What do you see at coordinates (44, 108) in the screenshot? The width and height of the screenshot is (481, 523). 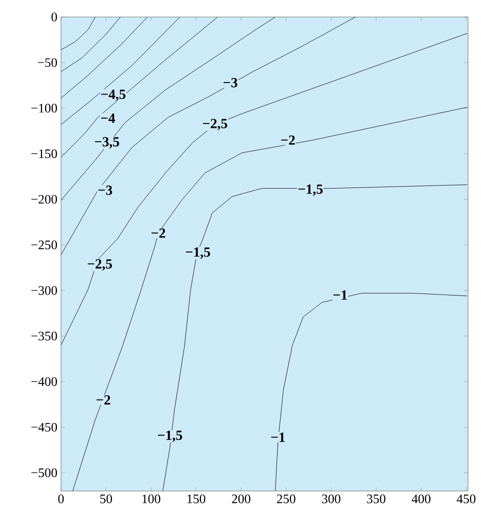 I see `y-tick-label: −100` at bounding box center [44, 108].